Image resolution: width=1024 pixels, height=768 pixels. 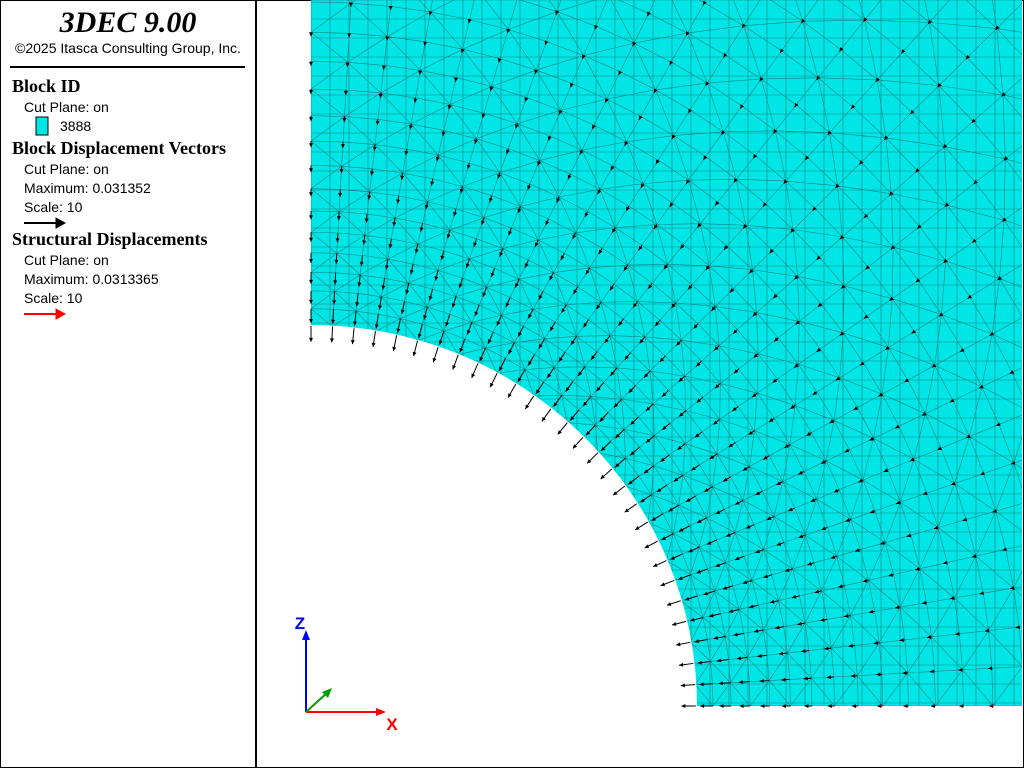 What do you see at coordinates (91, 279) in the screenshot?
I see `legend-text: Maximum: 0.0313365` at bounding box center [91, 279].